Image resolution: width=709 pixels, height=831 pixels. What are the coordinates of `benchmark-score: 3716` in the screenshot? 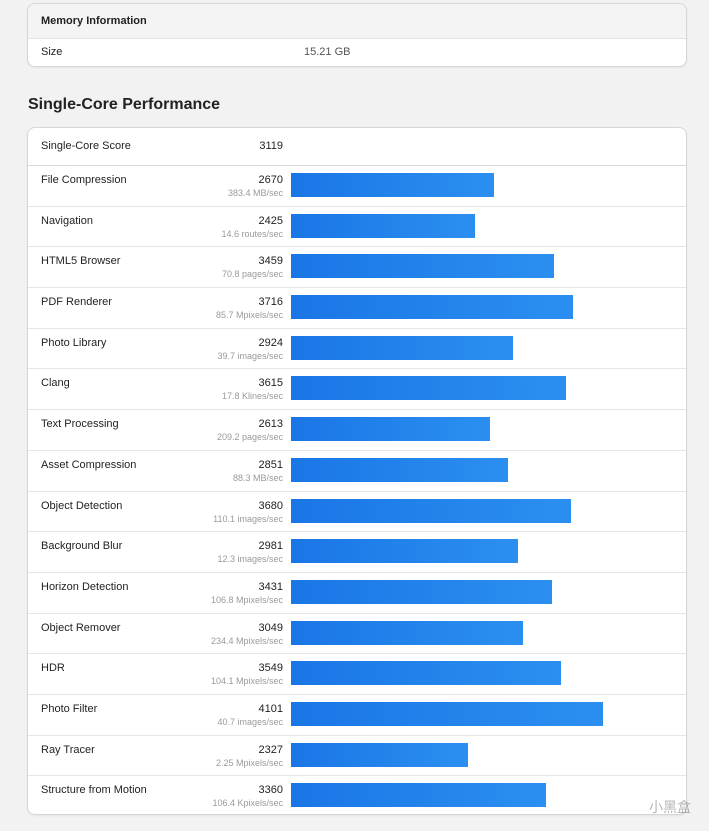 It's located at (270, 302).